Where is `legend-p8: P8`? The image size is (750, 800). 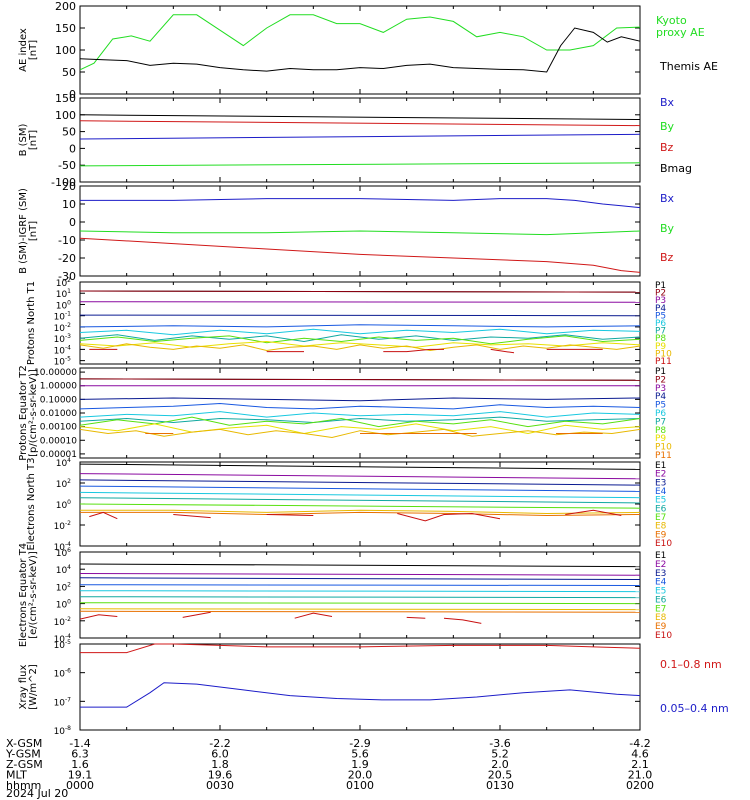
legend-p8: P8 is located at coordinates (660, 339).